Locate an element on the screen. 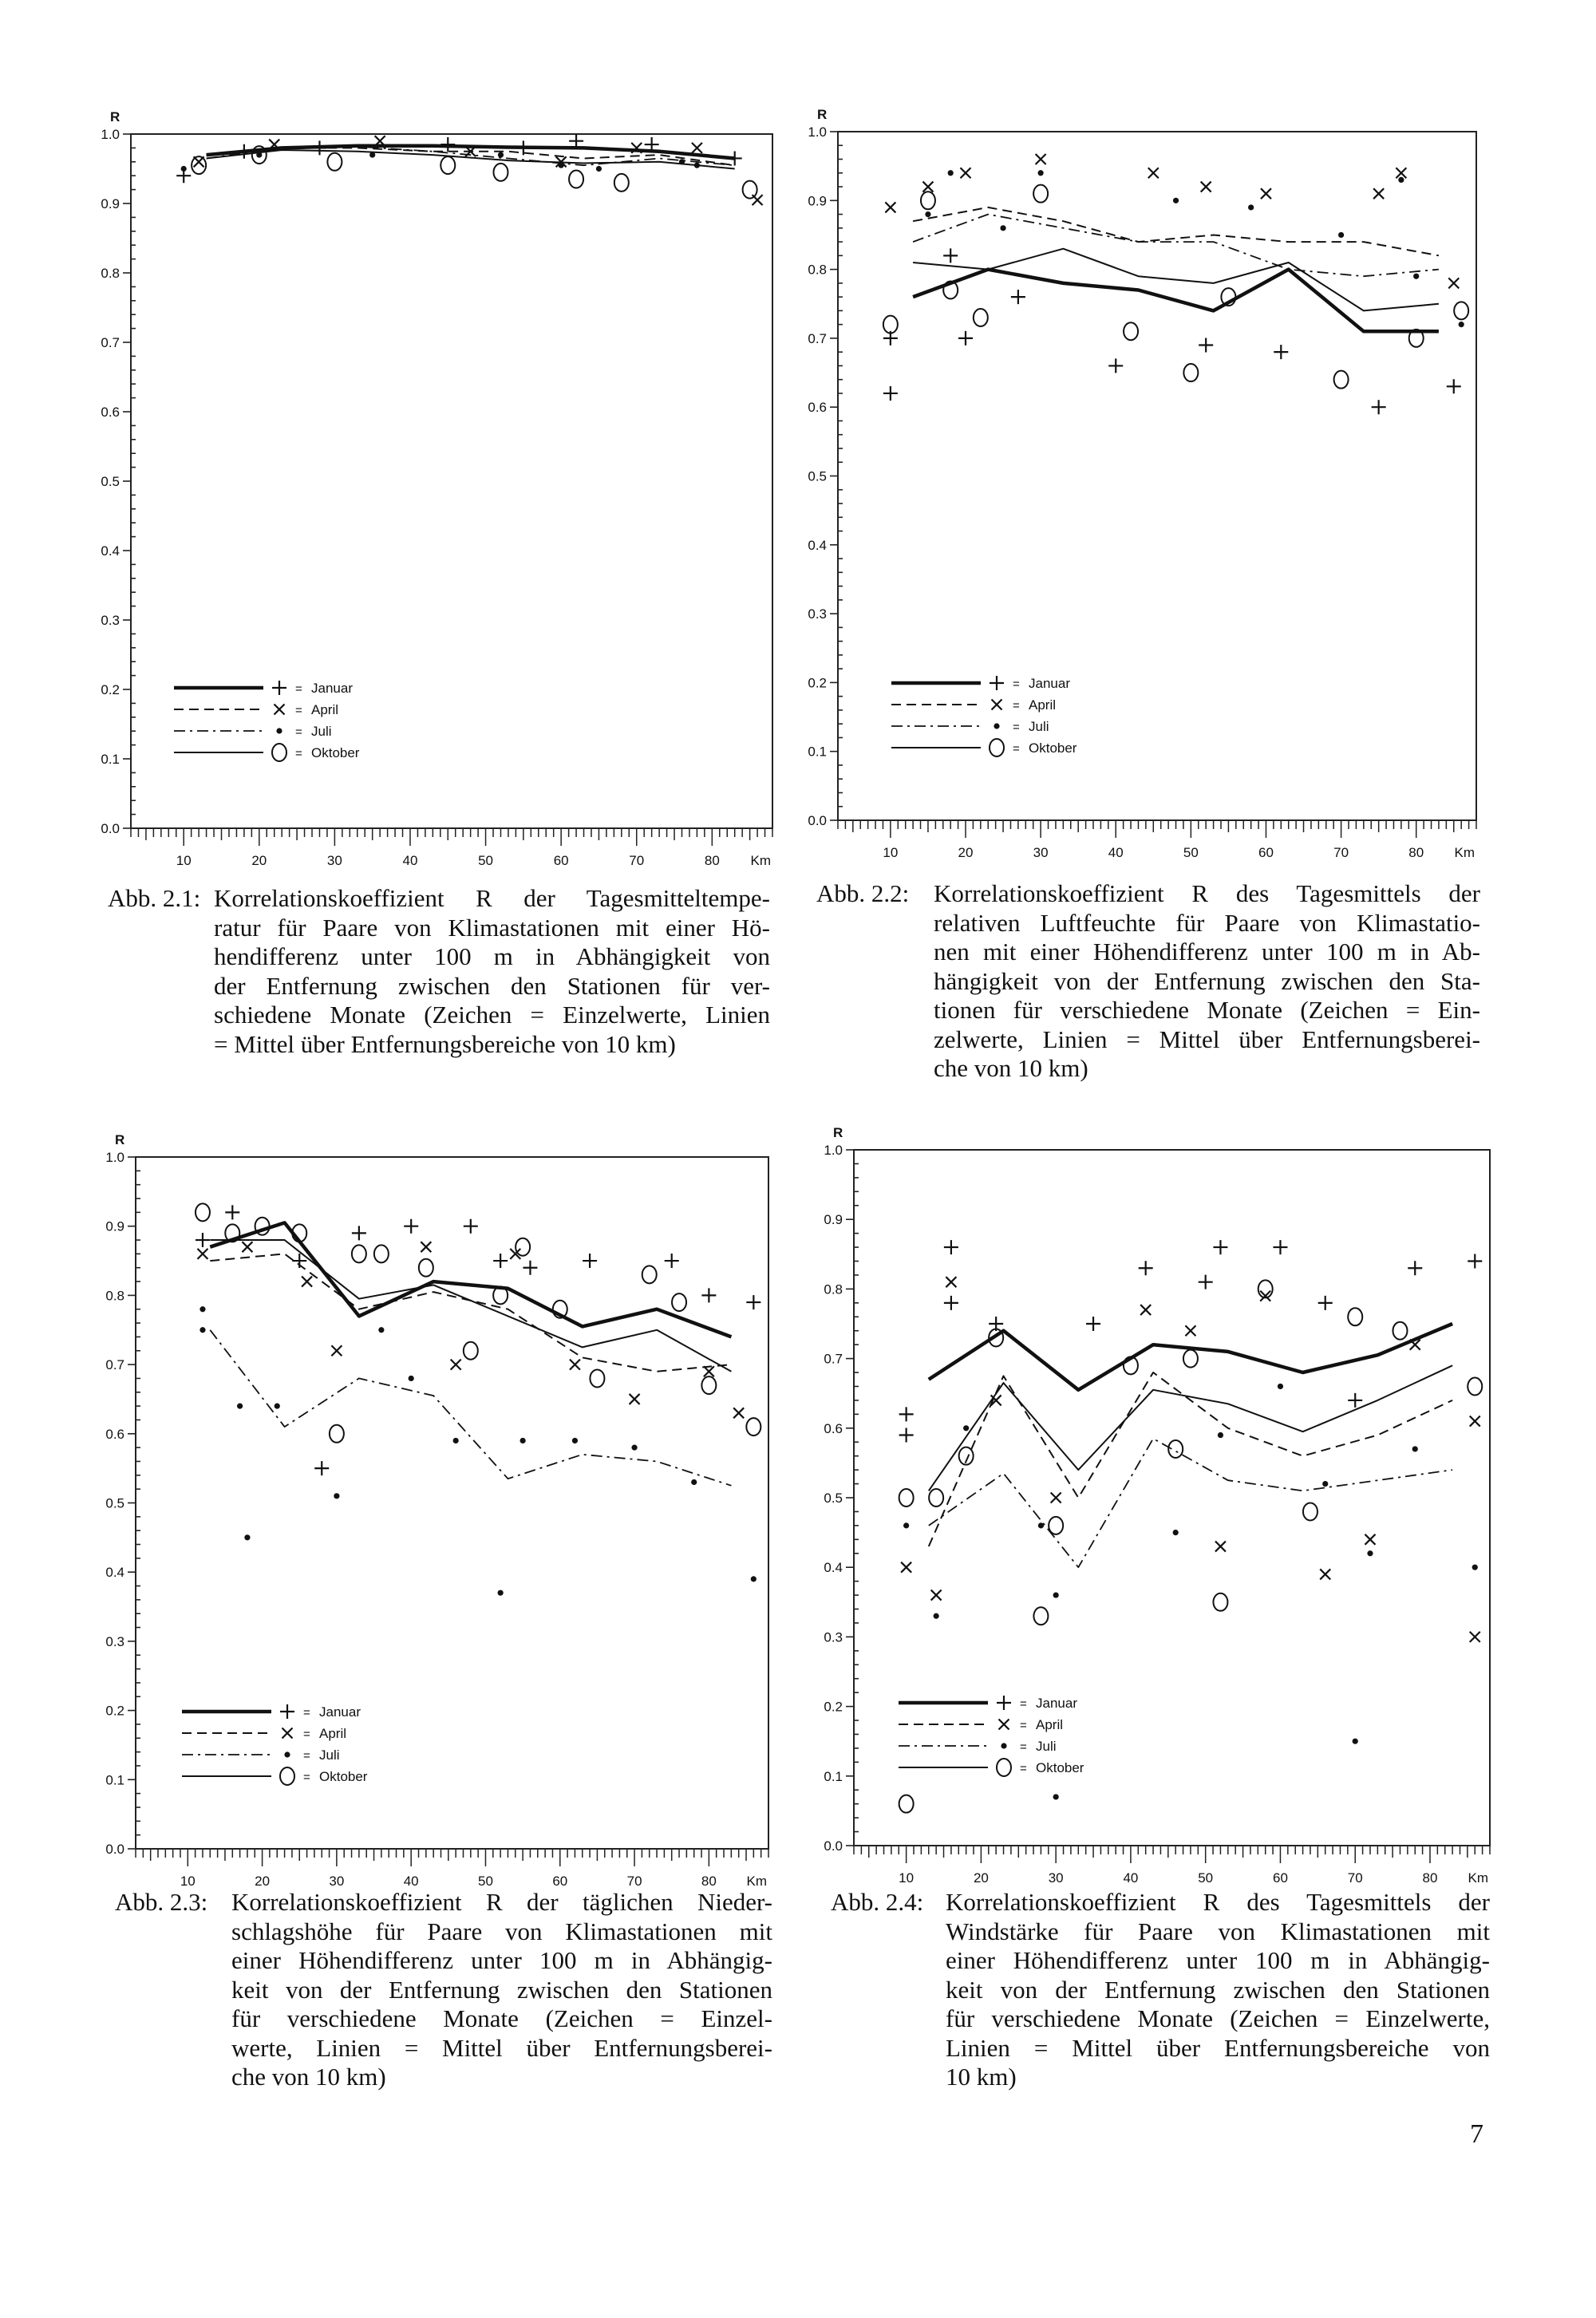  y-tick-label: 0.8 is located at coordinates (818, 270).